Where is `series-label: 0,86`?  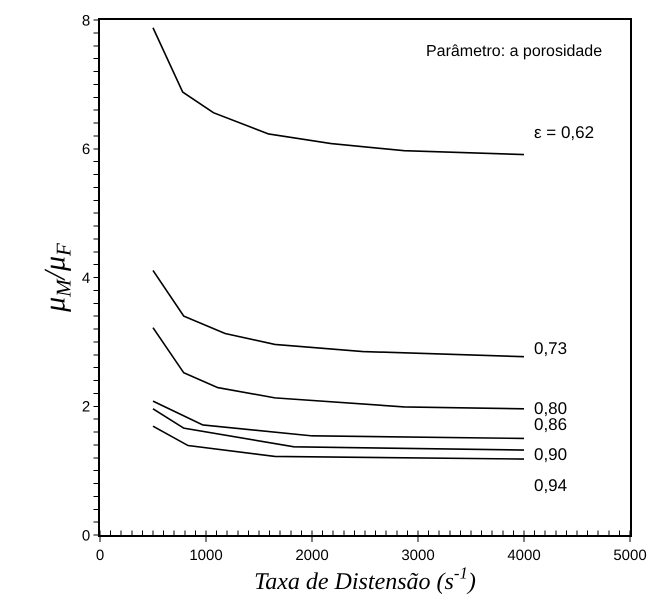 series-label: 0,86 is located at coordinates (551, 424).